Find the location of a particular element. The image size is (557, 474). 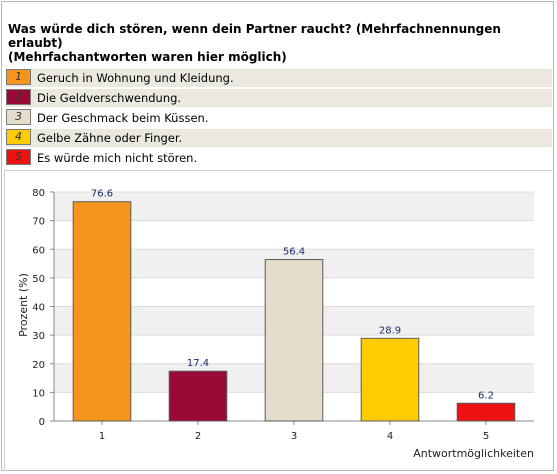

legend-item: 4 Gelbe Zähne oder Finger. is located at coordinates (279, 138).